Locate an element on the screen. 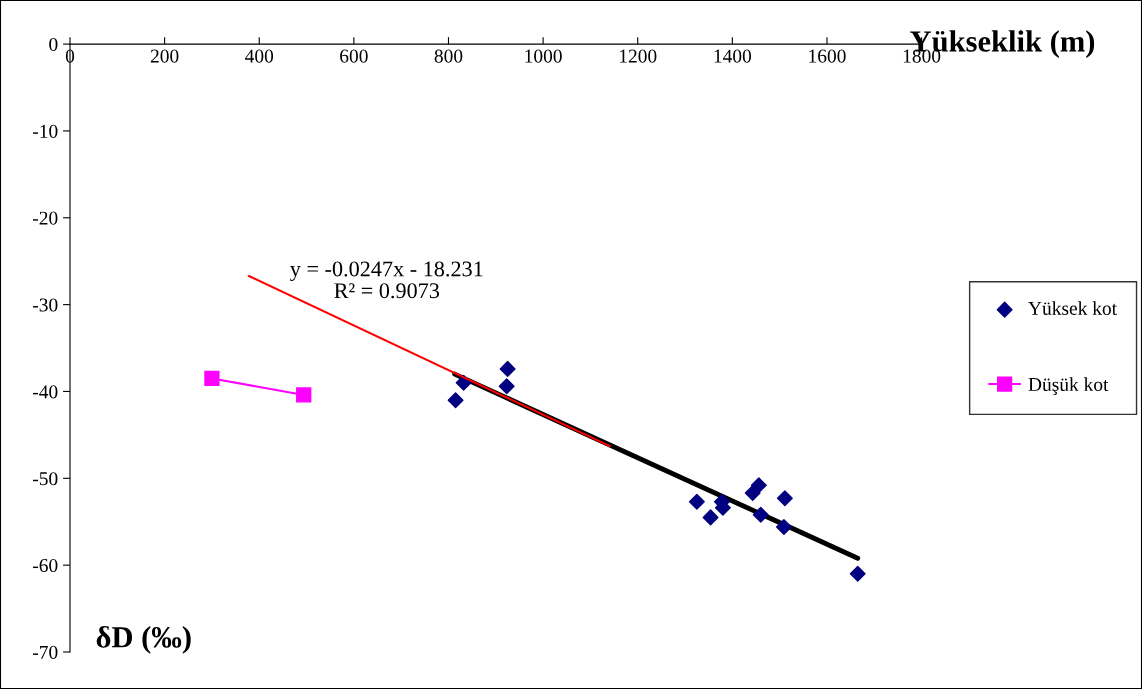 The image size is (1142, 689). x-tick-label: 400 is located at coordinates (259, 56).